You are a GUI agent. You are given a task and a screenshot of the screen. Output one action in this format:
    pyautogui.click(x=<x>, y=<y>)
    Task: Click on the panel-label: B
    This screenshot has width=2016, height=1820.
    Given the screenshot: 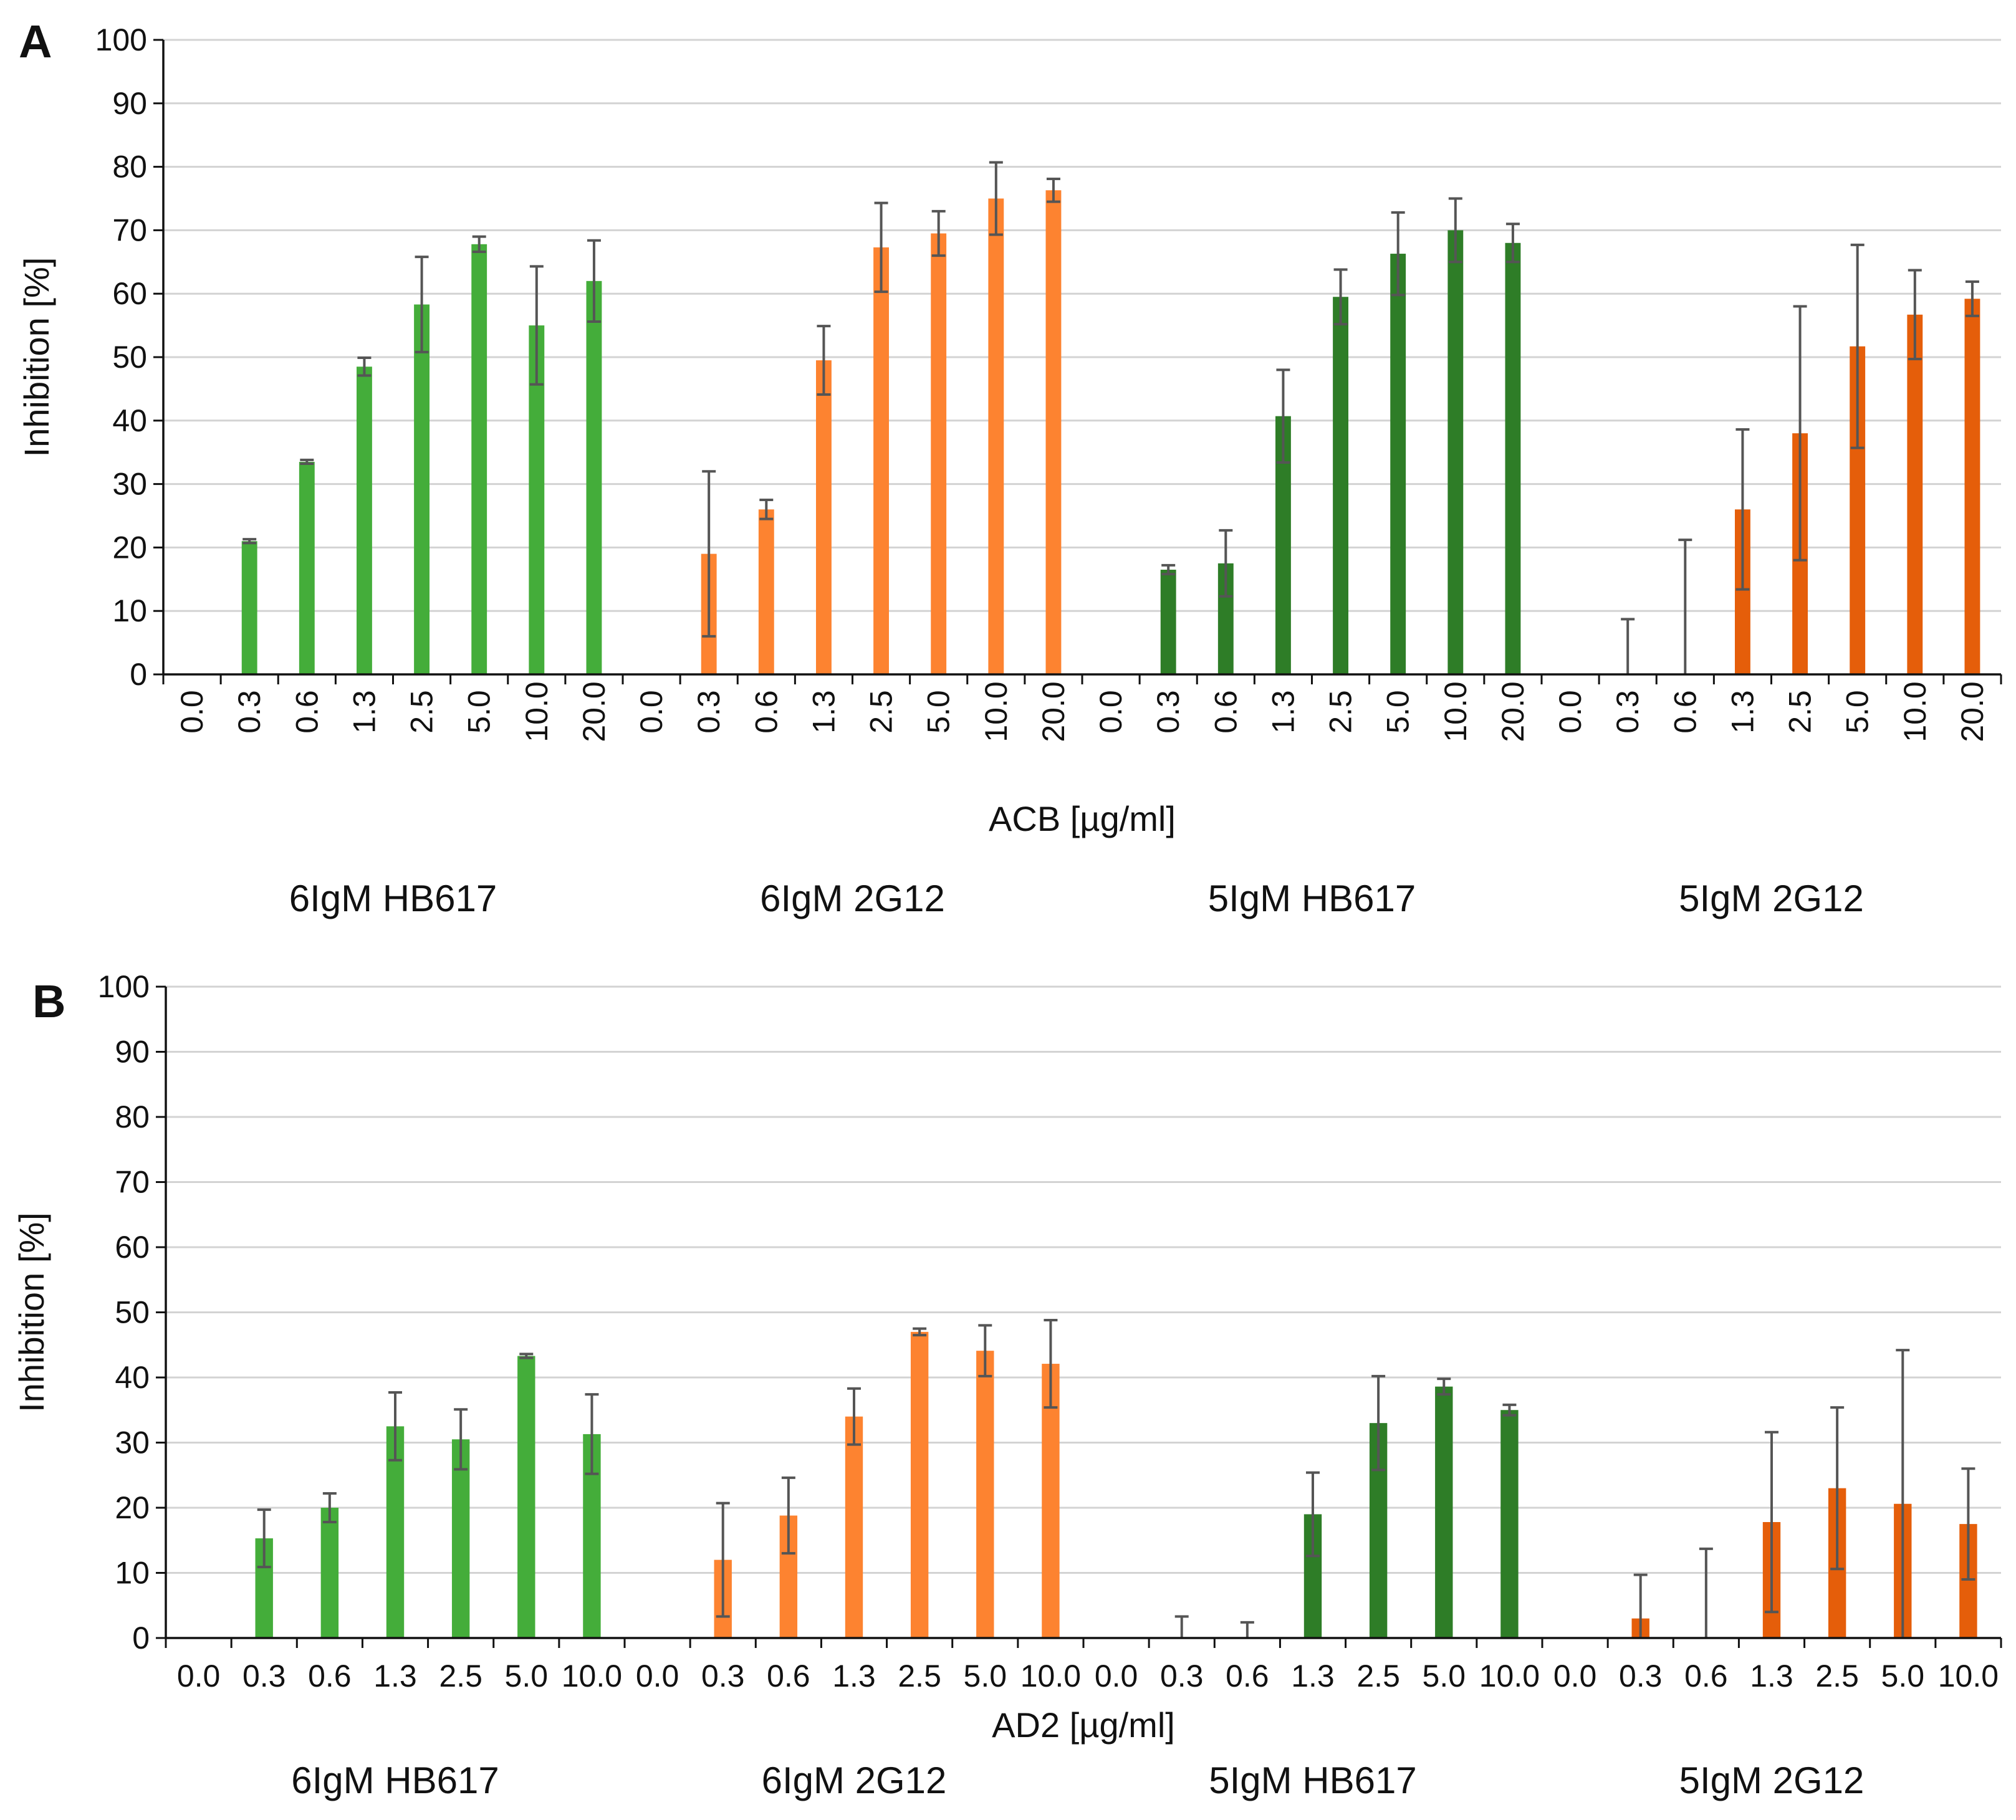 What is the action you would take?
    pyautogui.click(x=49, y=1001)
    